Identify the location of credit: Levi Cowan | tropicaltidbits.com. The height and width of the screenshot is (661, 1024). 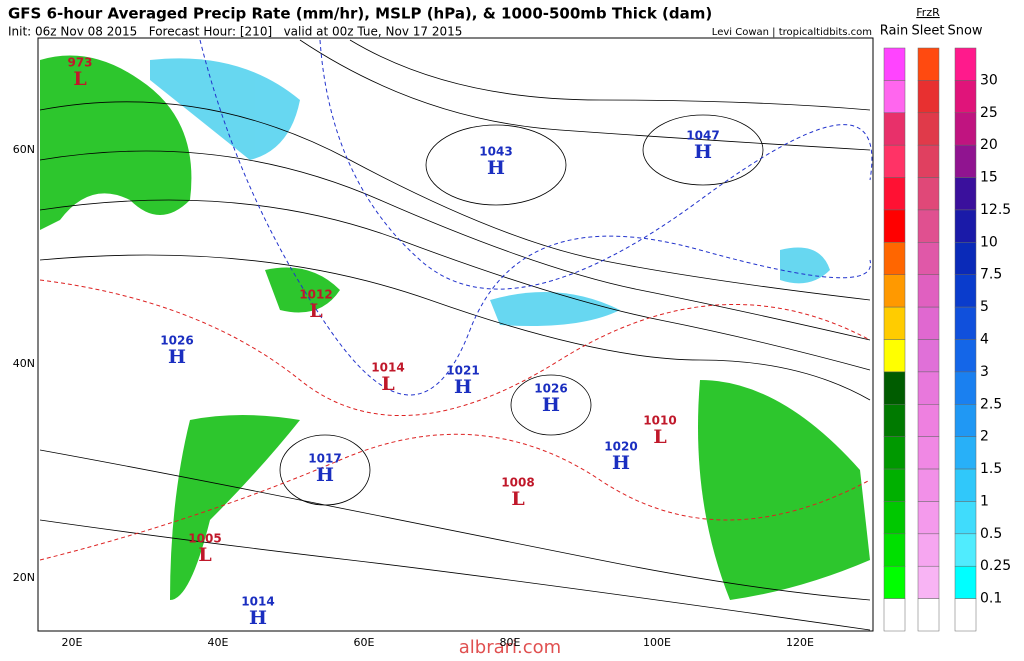
(792, 32).